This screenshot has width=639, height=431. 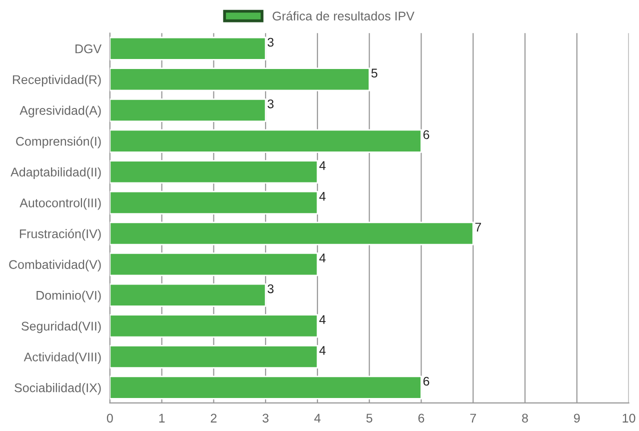 I want to click on x-tick-label: 7, so click(x=473, y=418).